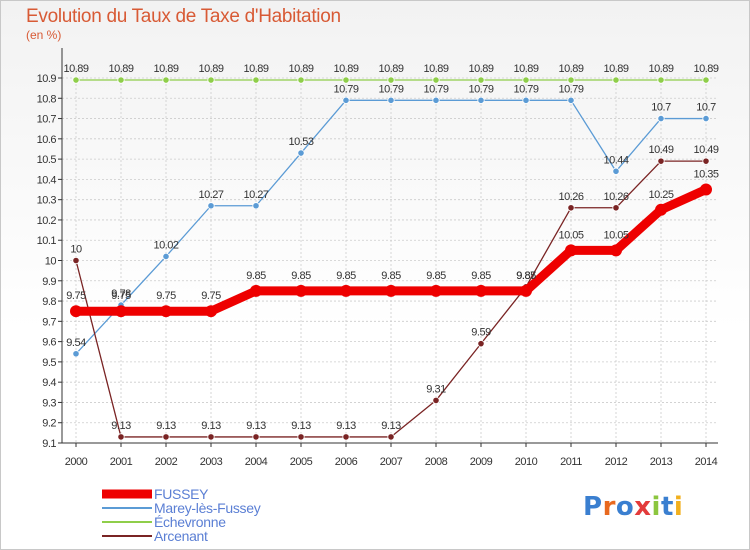  What do you see at coordinates (47, 99) in the screenshot?
I see `y-tick-label: 10.8` at bounding box center [47, 99].